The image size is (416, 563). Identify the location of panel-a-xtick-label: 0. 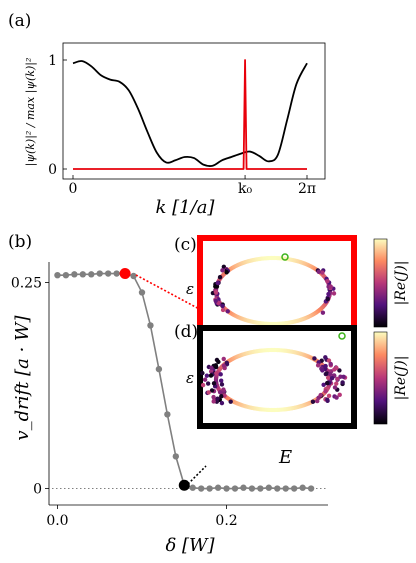
(73, 189).